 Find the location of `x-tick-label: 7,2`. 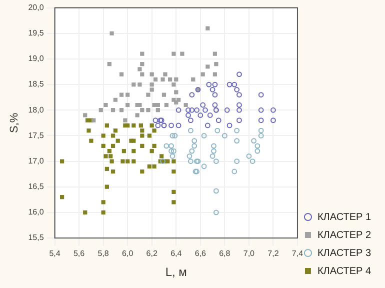

x-tick-label: 7,2 is located at coordinates (274, 253).